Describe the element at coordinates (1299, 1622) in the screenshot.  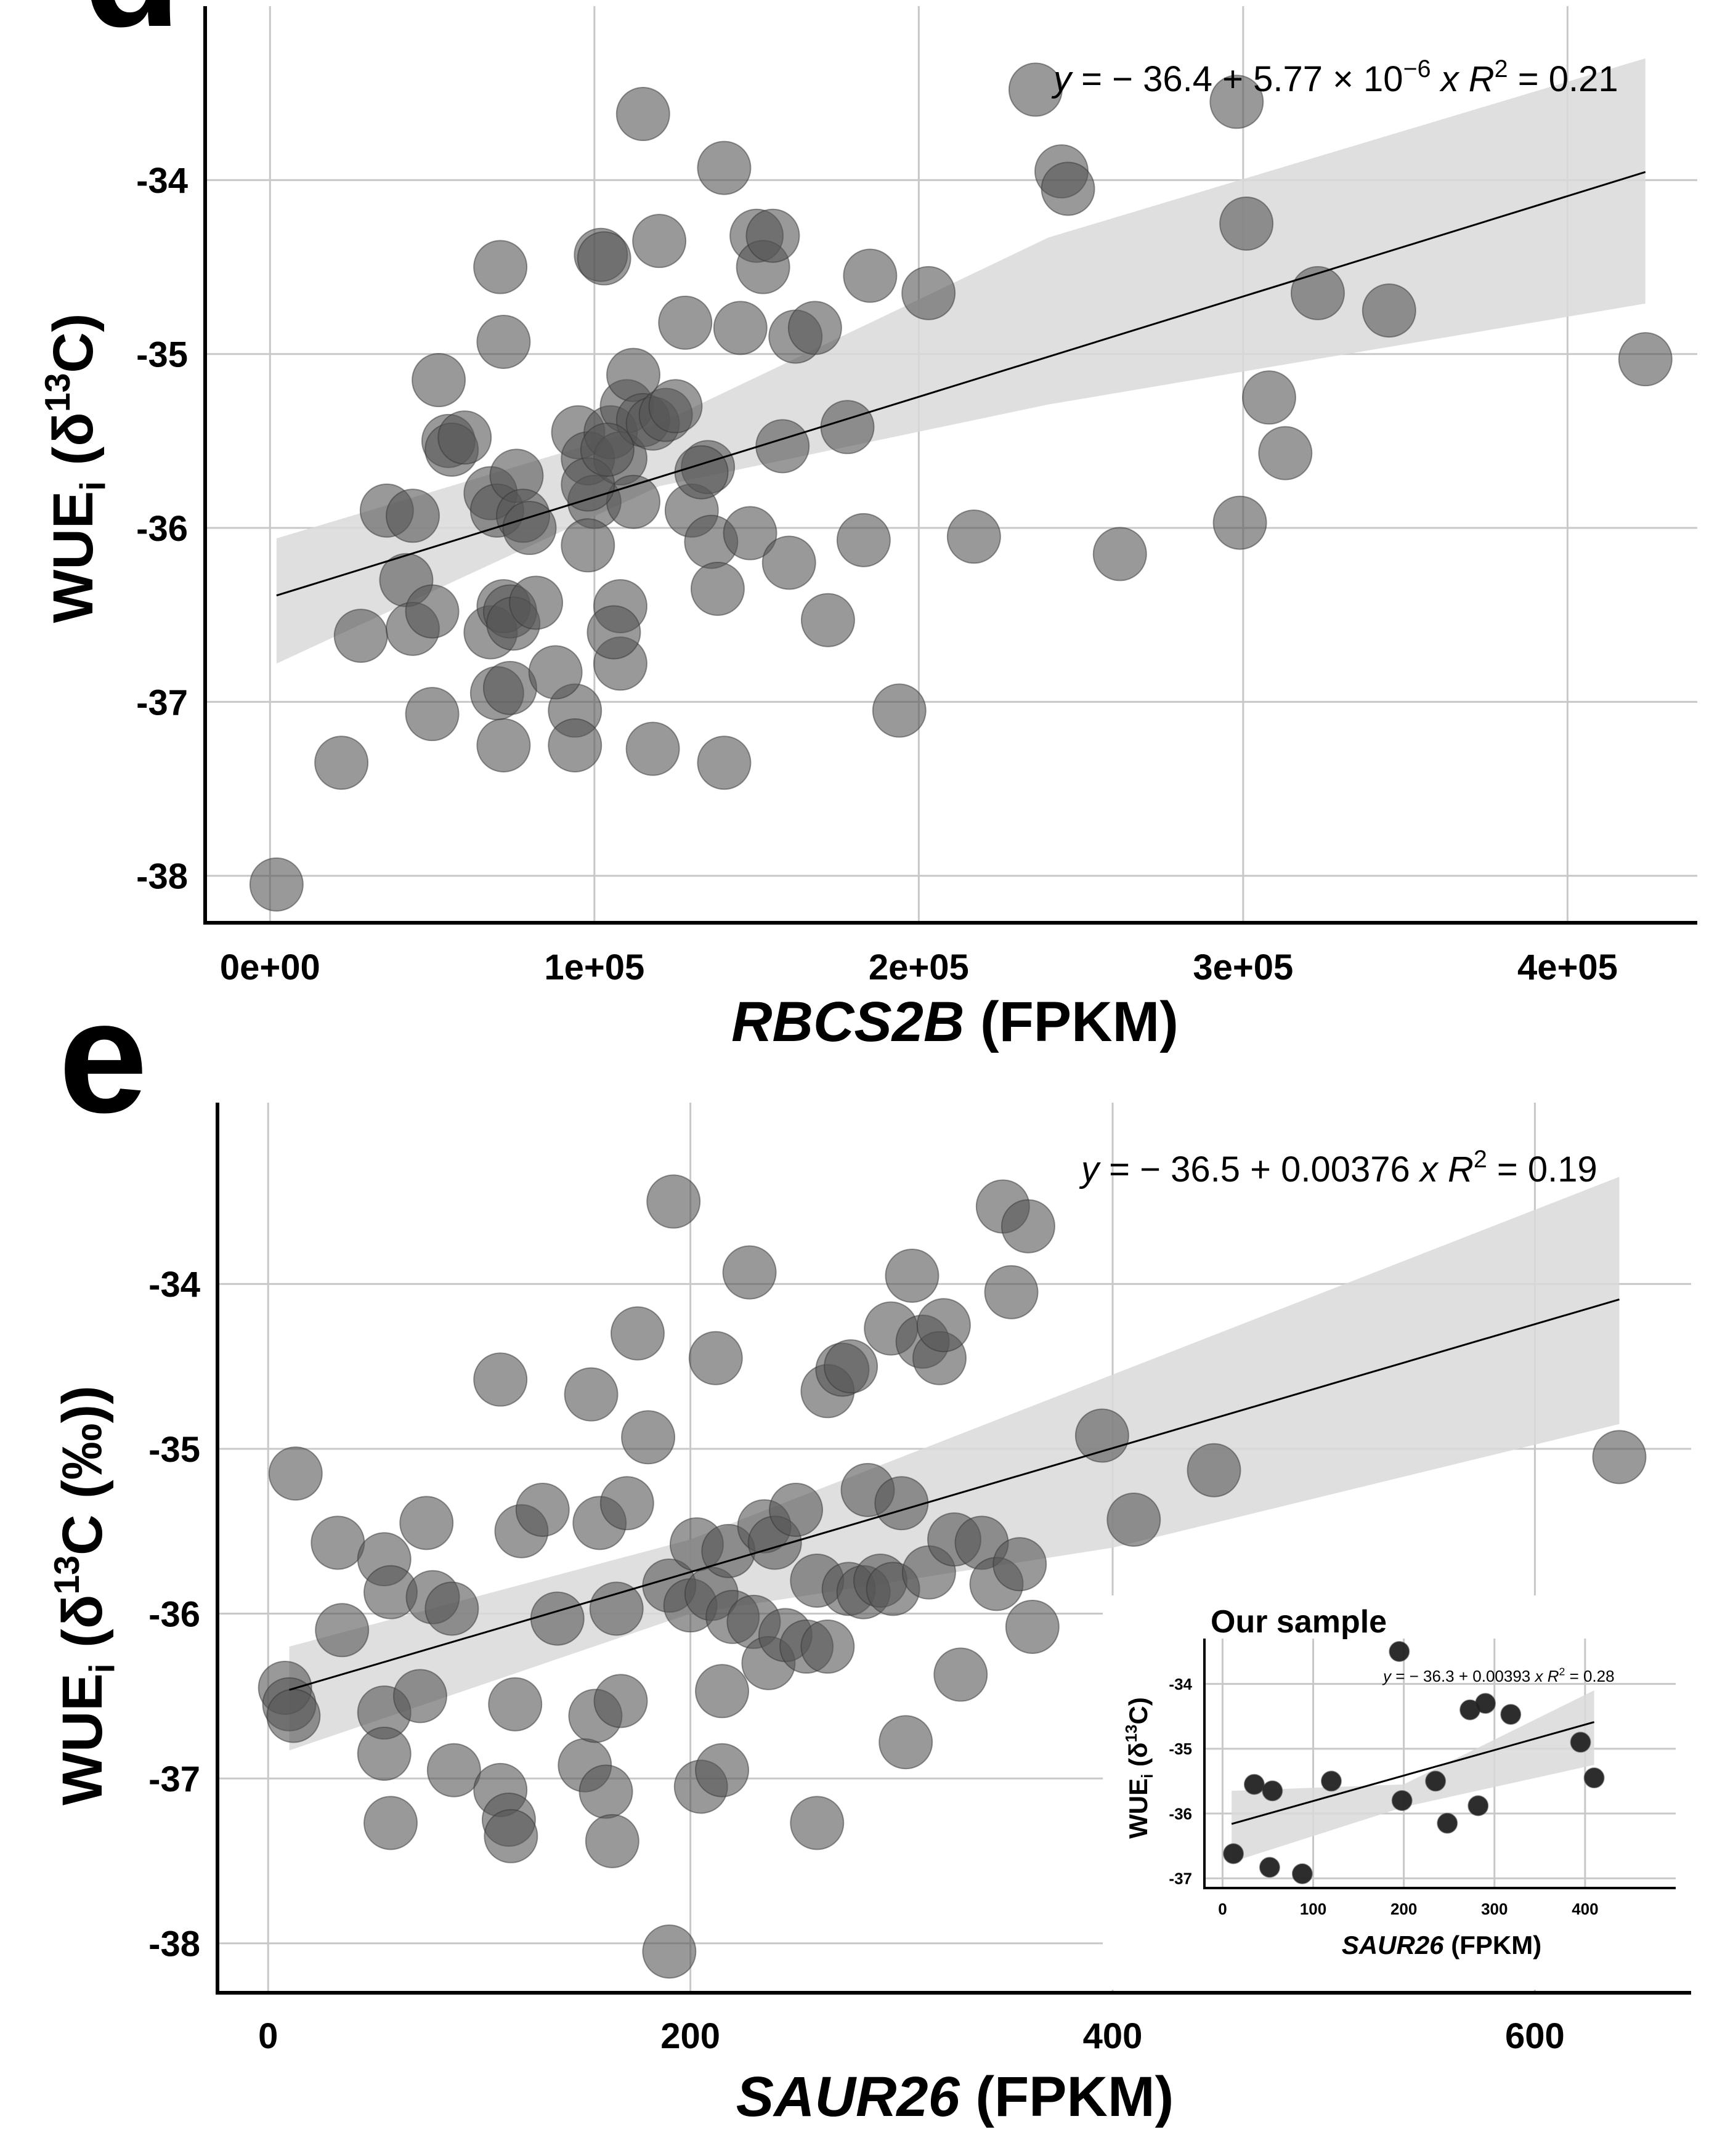
I see `inset-title: Our sample` at that location.